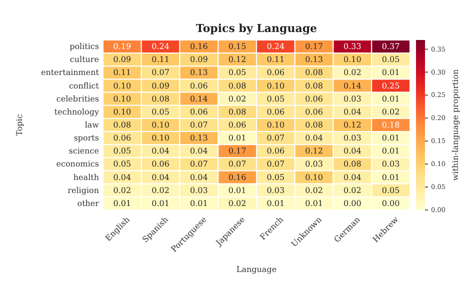 Image resolution: width=475 pixels, height=293 pixels. Describe the element at coordinates (353, 47) in the screenshot. I see `data-label: 0.33` at that location.